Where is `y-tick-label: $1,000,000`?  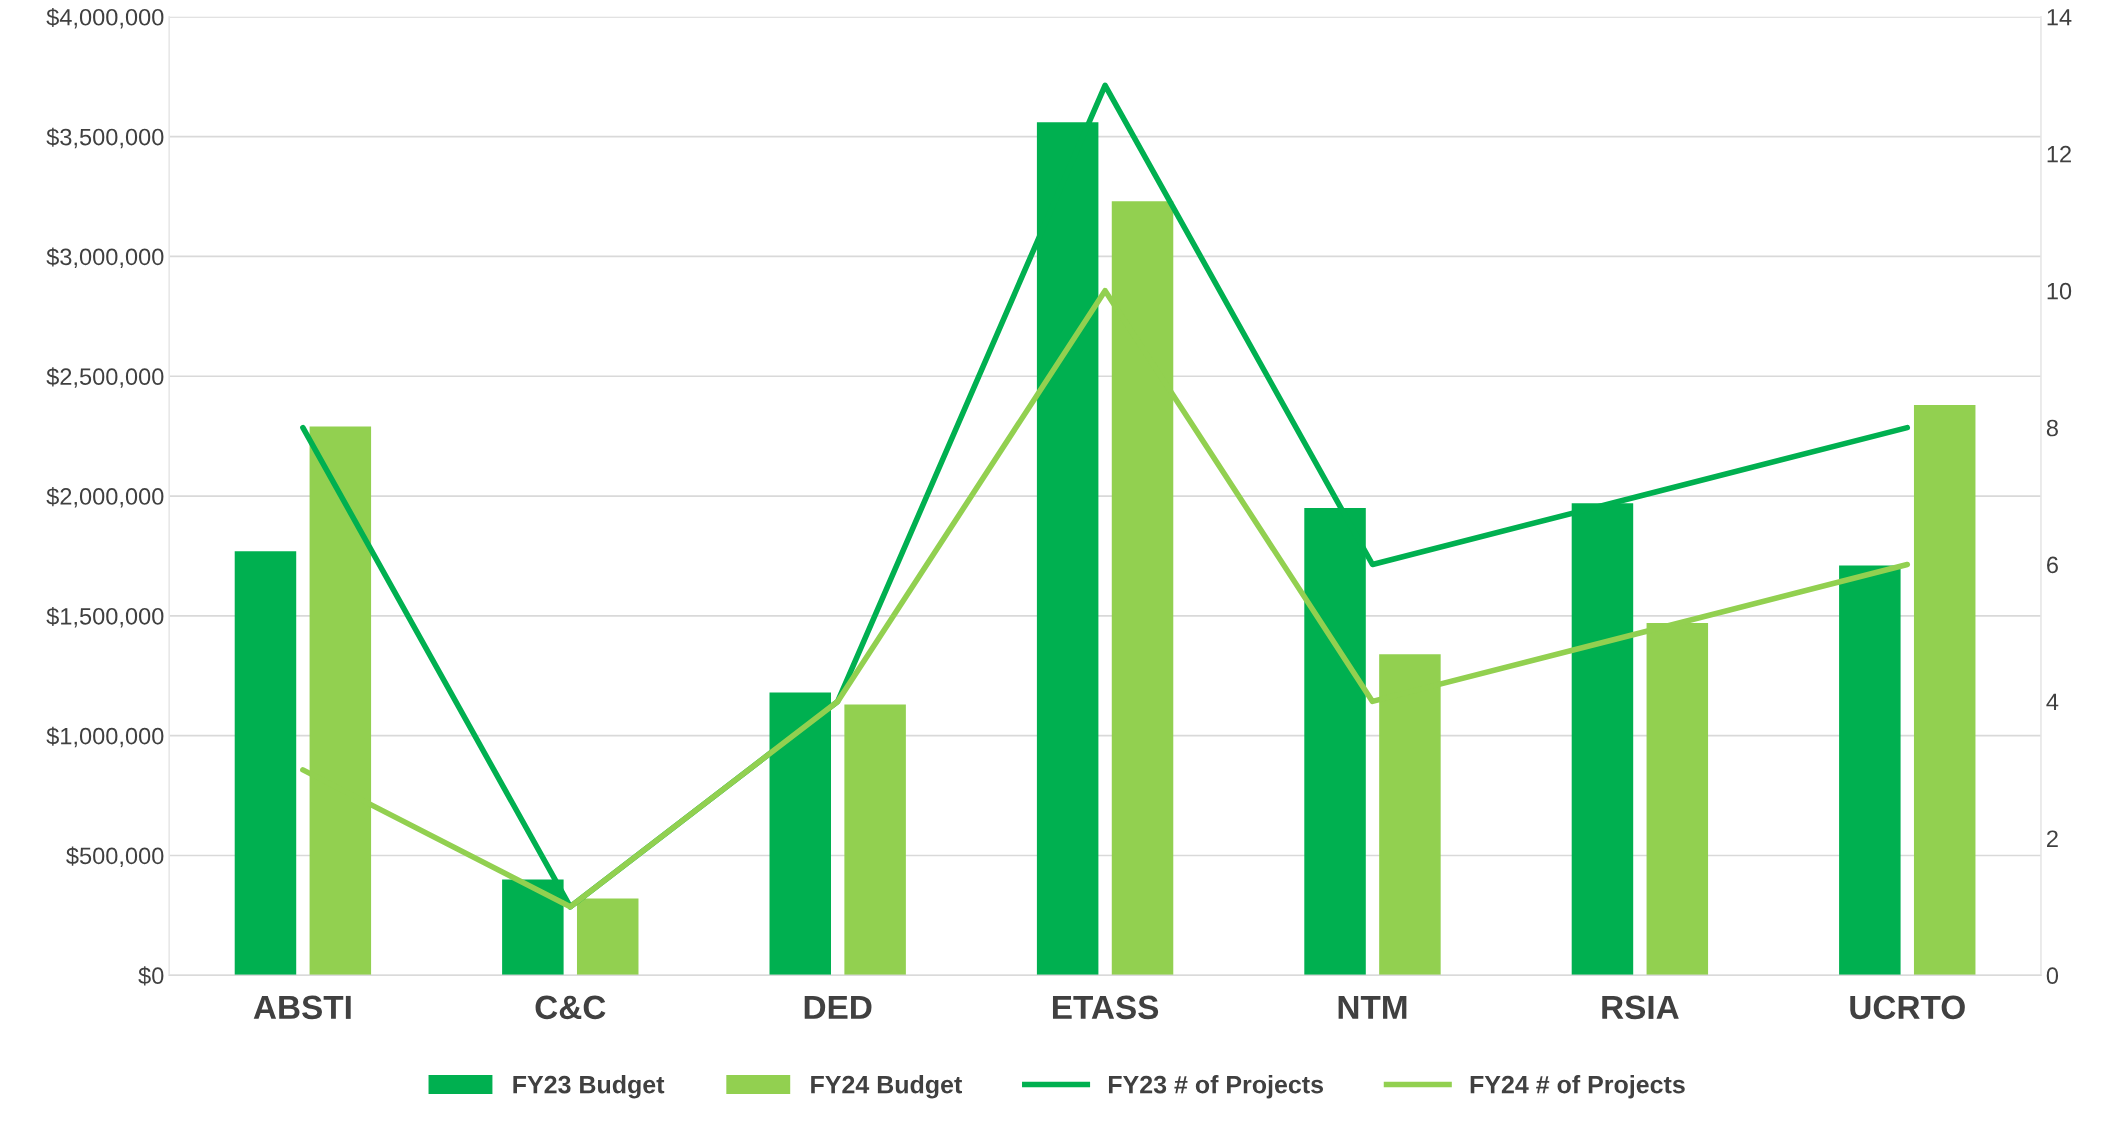 y-tick-label: $1,000,000 is located at coordinates (105, 737).